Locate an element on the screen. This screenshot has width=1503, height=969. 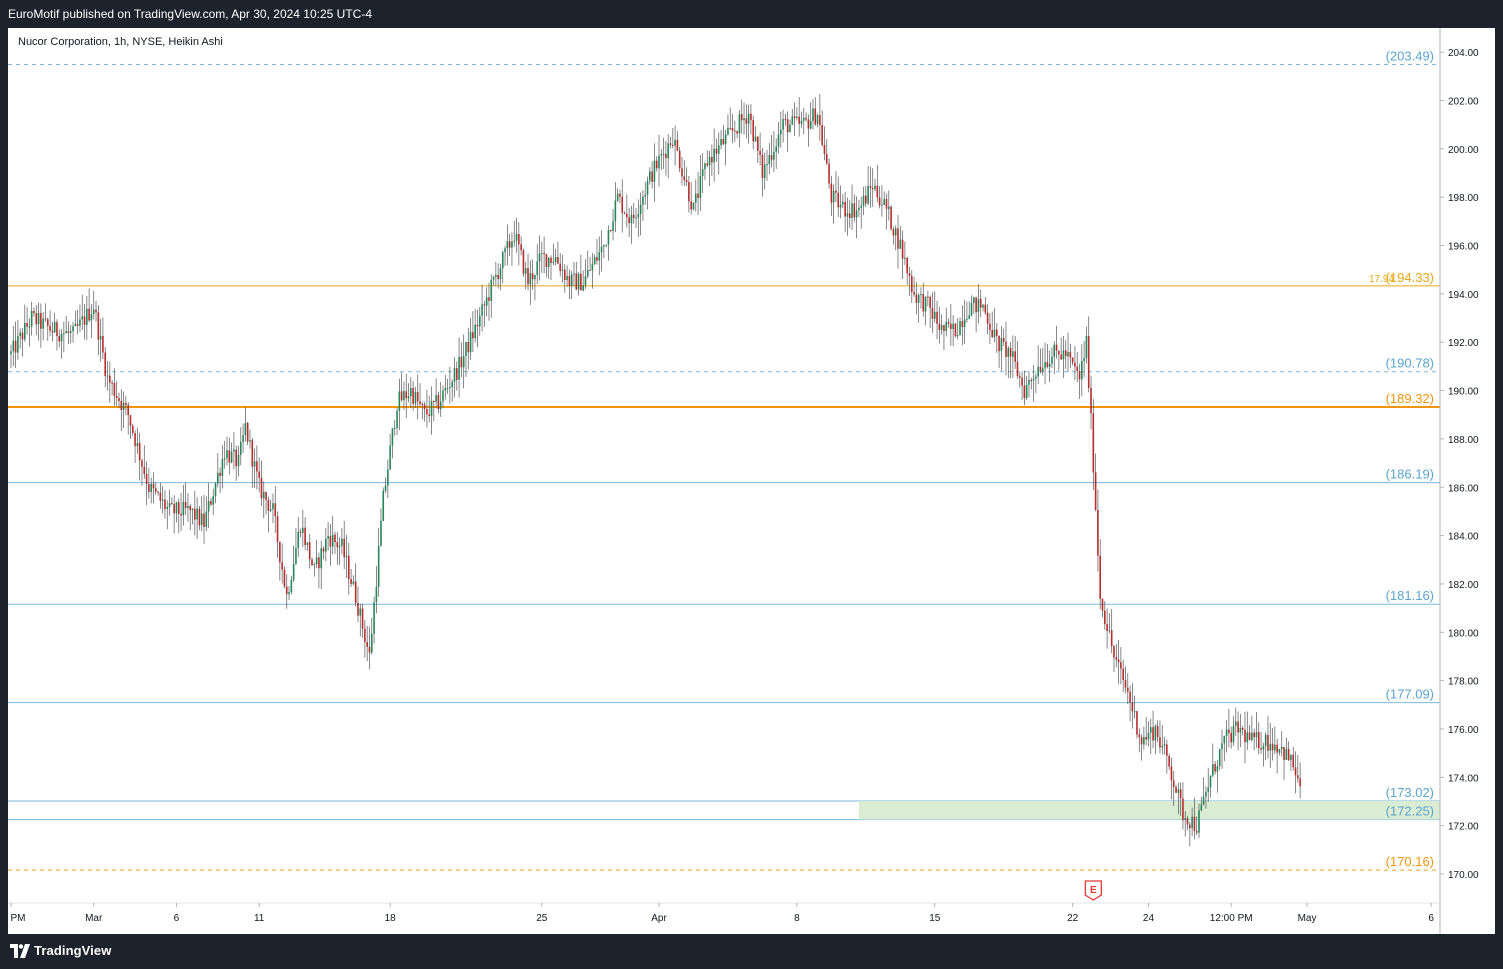
earnings-marker: E is located at coordinates (1093, 890).